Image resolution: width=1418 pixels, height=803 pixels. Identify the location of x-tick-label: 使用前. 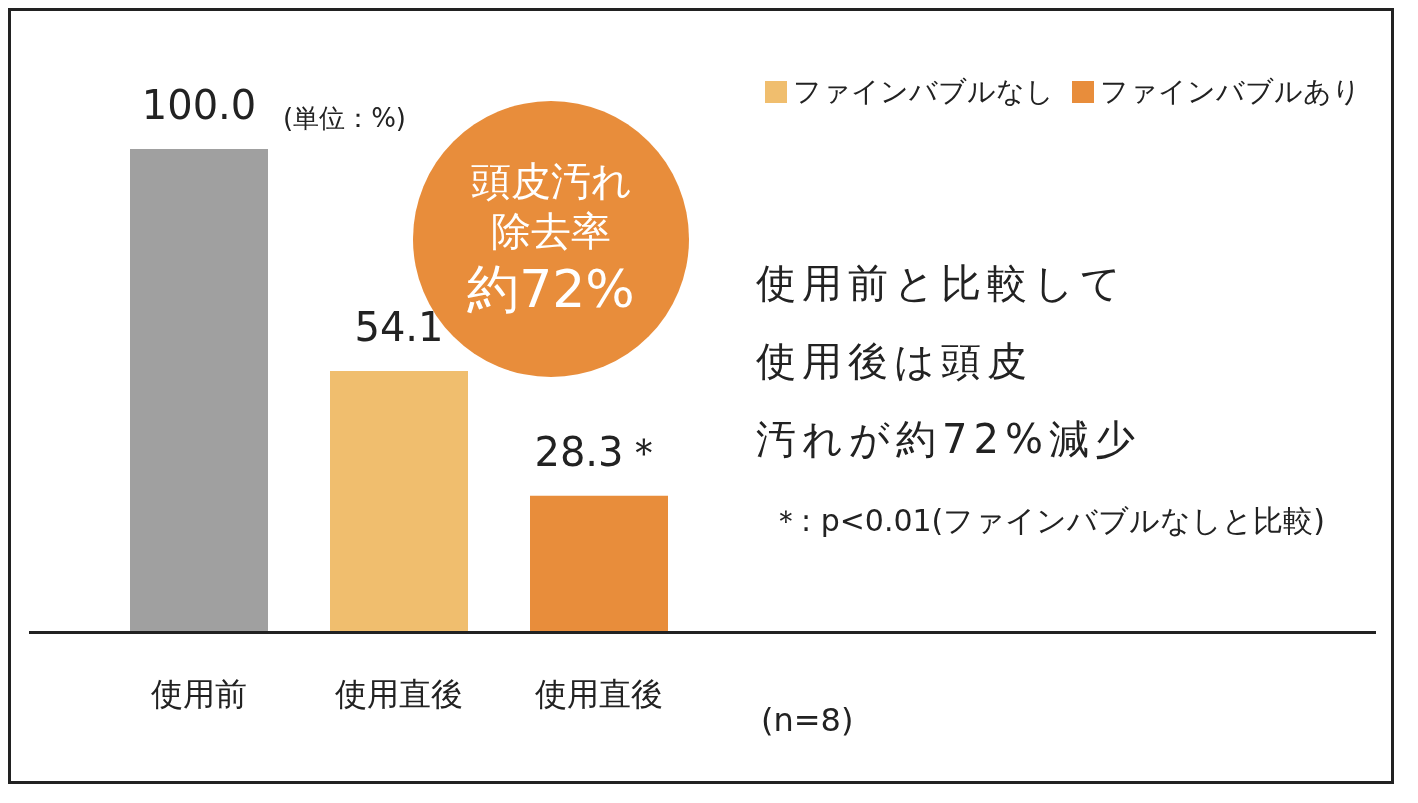
(199, 694).